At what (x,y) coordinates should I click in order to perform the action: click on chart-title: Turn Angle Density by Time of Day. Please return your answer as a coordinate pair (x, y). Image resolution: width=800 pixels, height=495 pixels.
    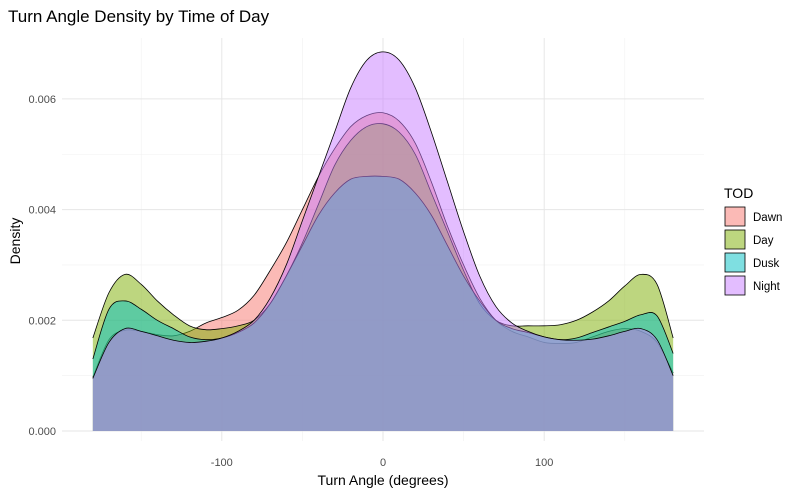
    Looking at the image, I should click on (139, 16).